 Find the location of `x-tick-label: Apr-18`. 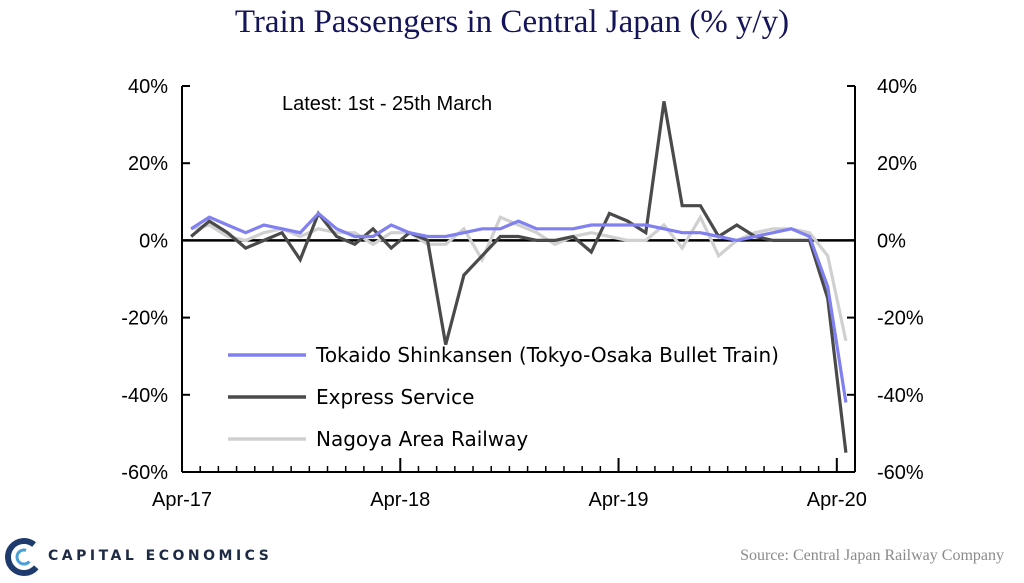

x-tick-label: Apr-18 is located at coordinates (400, 500).